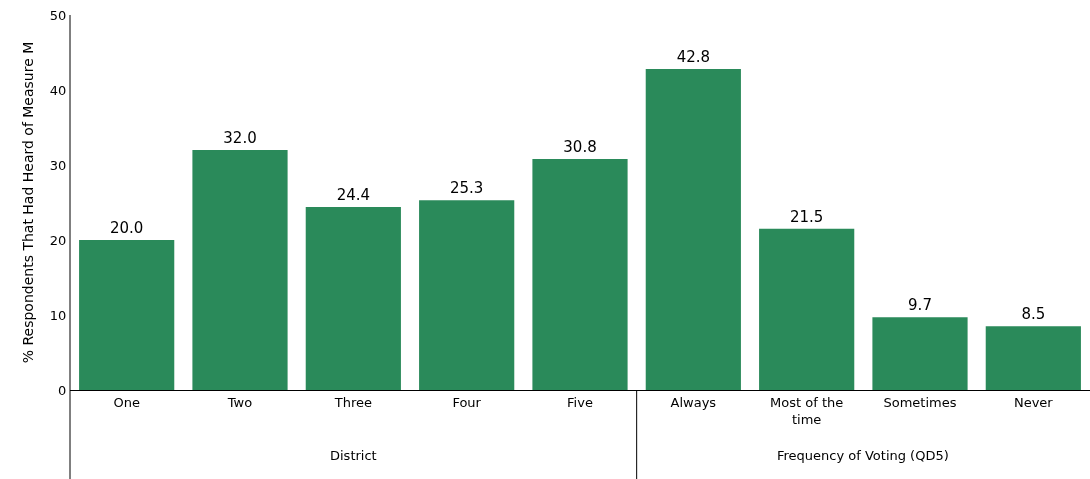  Describe the element at coordinates (353, 455) in the screenshot. I see `text: District` at that location.